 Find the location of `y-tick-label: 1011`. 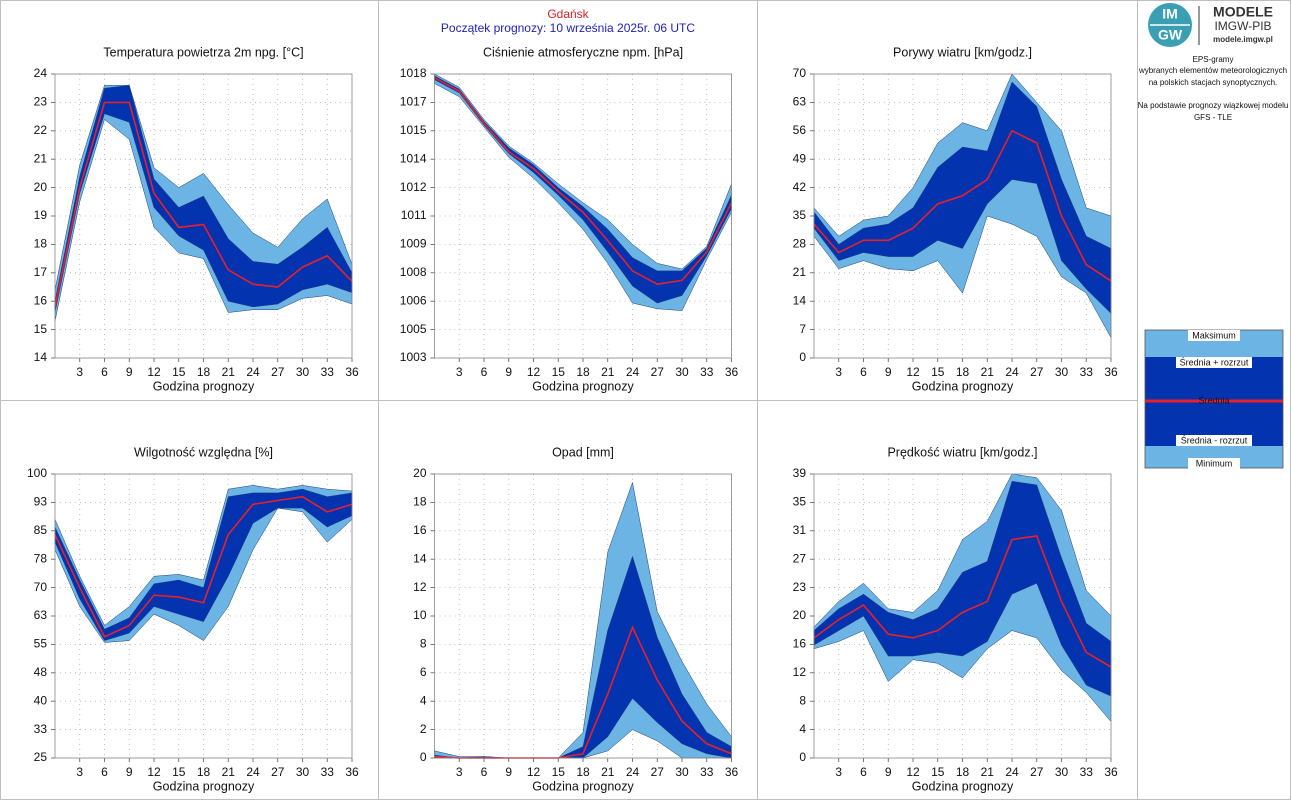

y-tick-label: 1011 is located at coordinates (414, 215).